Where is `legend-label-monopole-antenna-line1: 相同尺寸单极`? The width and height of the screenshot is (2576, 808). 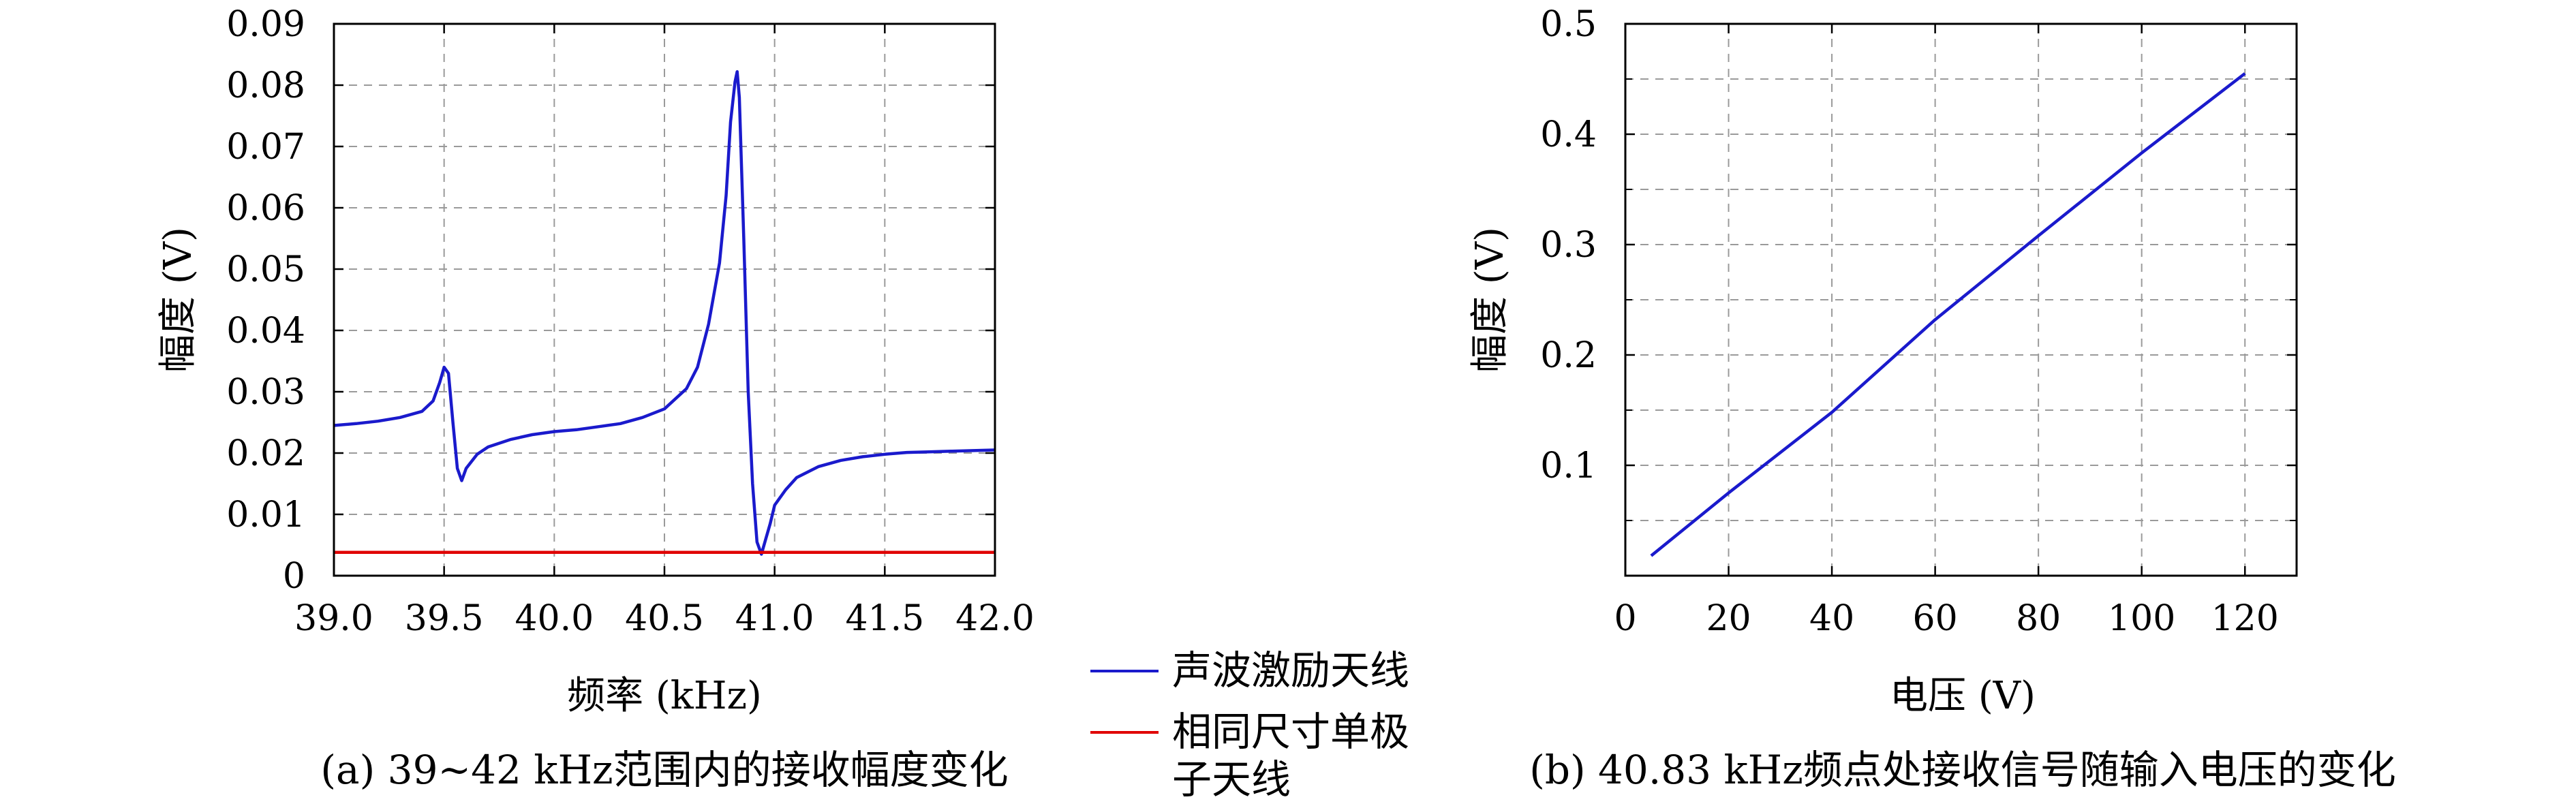
legend-label-monopole-antenna-line1: 相同尺寸单极 is located at coordinates (1290, 732).